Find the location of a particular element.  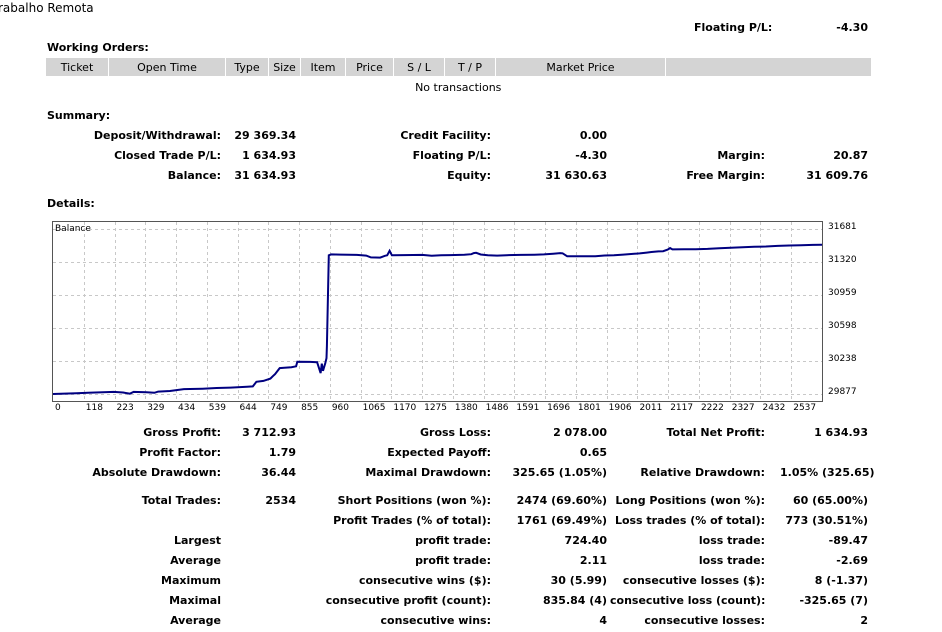

x-tick-label: 2117 is located at coordinates (682, 408).